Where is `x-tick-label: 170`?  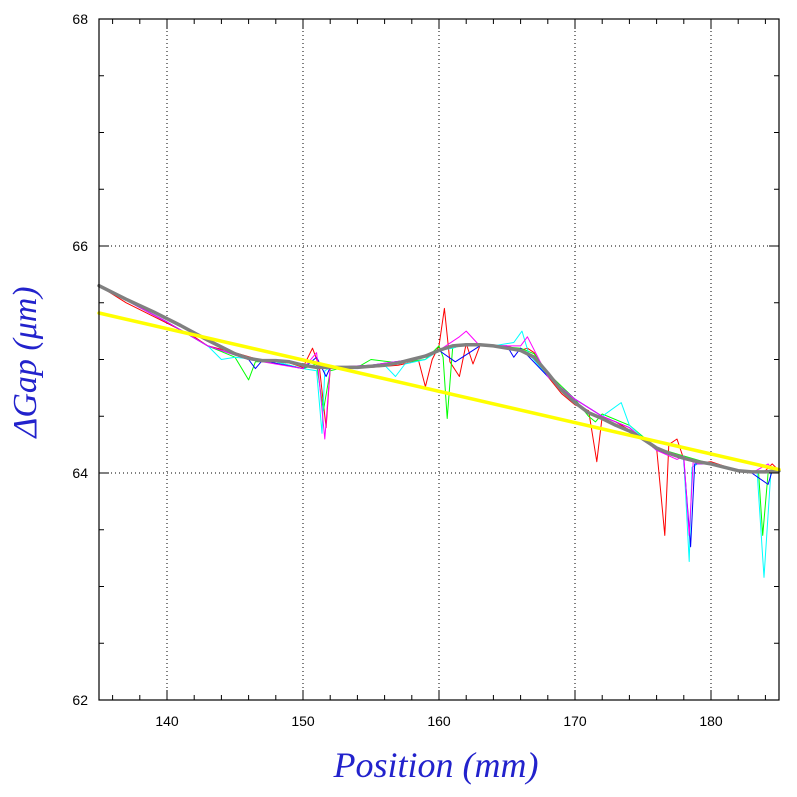 x-tick-label: 170 is located at coordinates (575, 721).